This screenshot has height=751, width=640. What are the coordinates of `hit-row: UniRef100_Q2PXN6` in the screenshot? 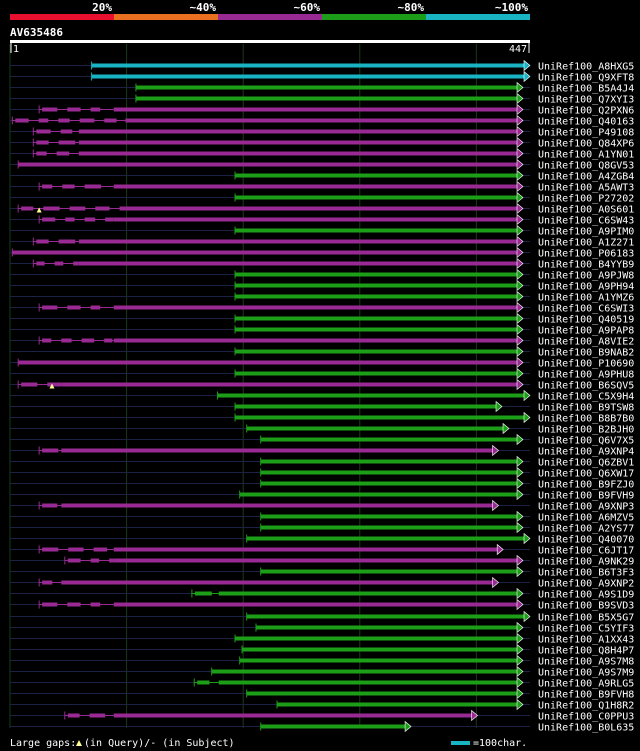 It's located at (322, 110).